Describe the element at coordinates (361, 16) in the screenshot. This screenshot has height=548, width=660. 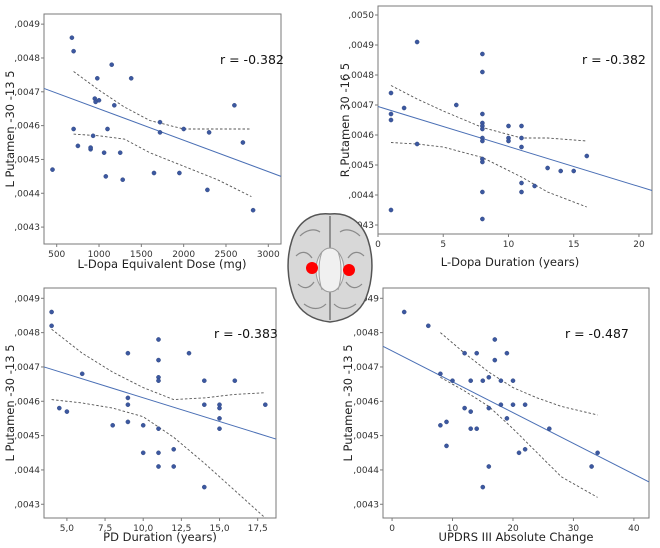
I see `y-tick-label: ,0050` at that location.